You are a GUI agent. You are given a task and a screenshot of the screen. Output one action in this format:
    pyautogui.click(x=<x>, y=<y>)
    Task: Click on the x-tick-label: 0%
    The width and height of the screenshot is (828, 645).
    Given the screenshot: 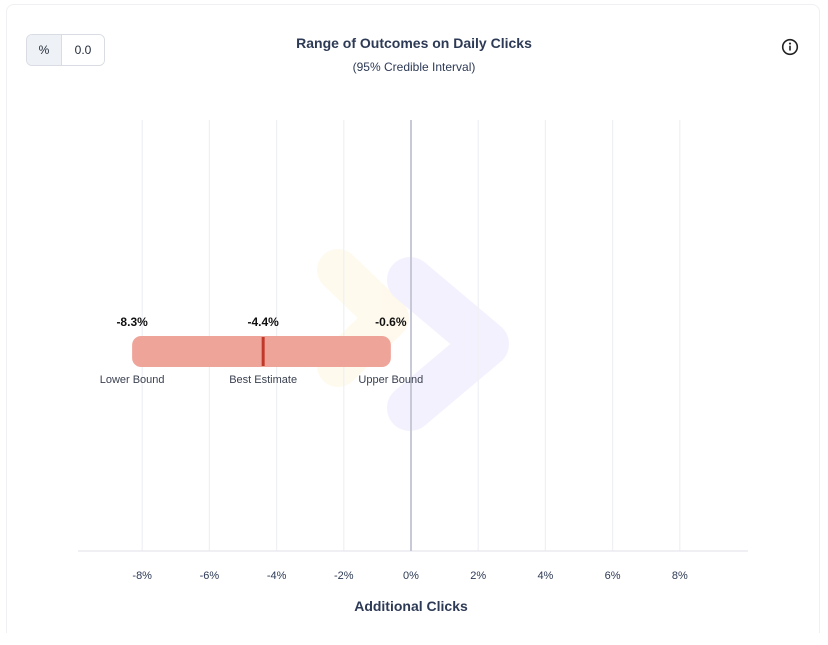 What is the action you would take?
    pyautogui.click(x=411, y=576)
    